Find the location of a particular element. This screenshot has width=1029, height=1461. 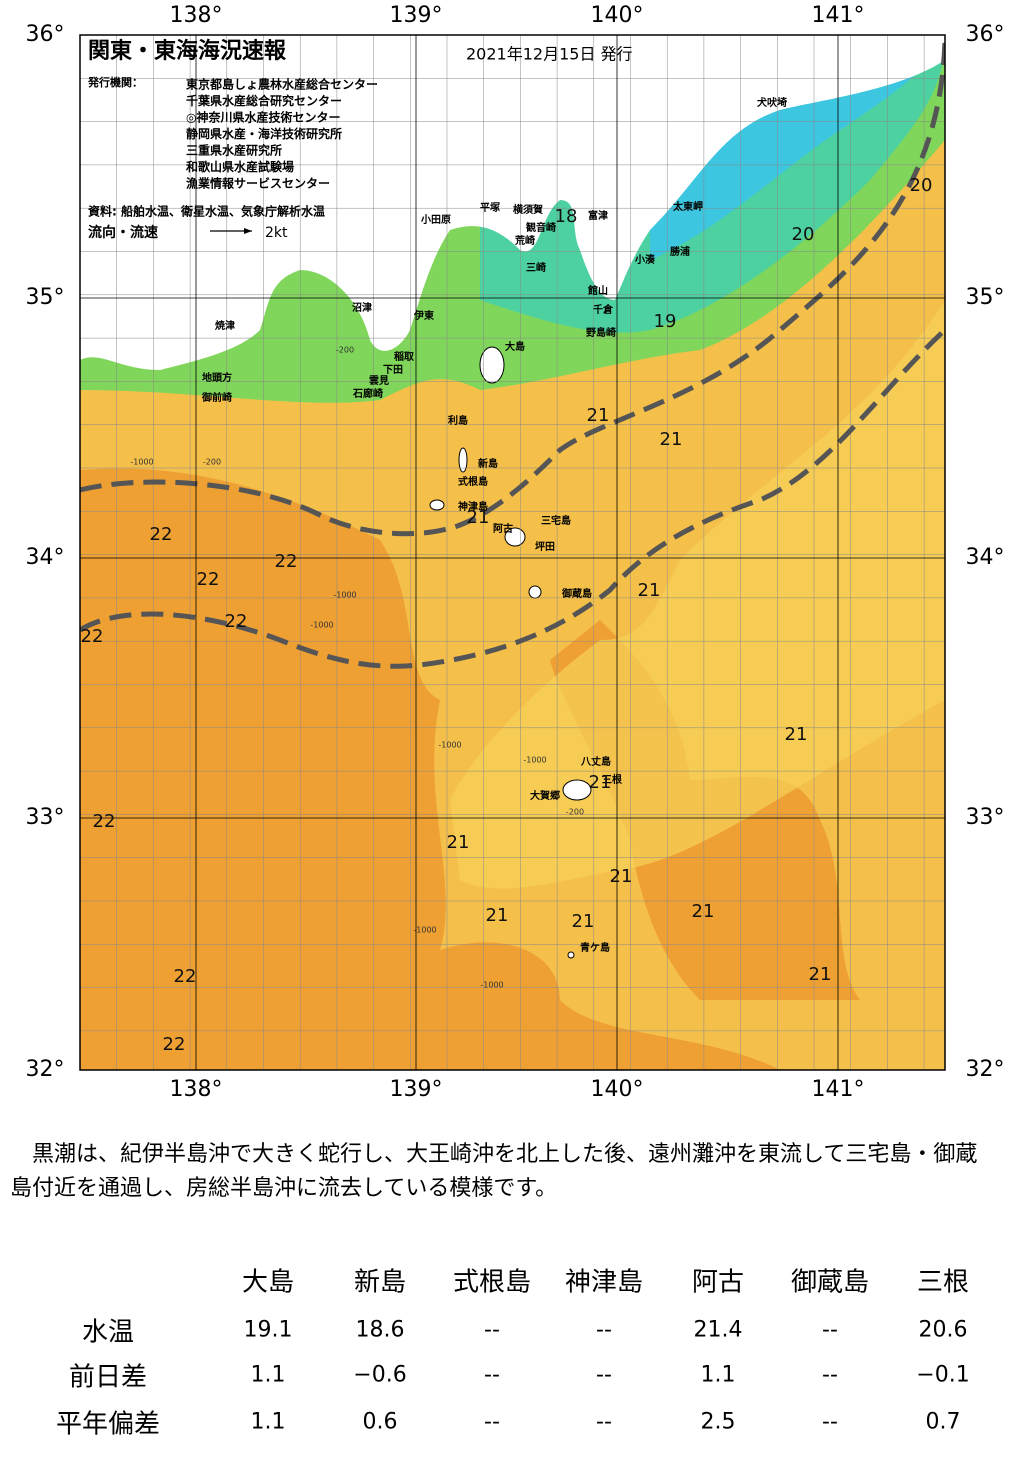

current-arrow-head is located at coordinates (248, 231).